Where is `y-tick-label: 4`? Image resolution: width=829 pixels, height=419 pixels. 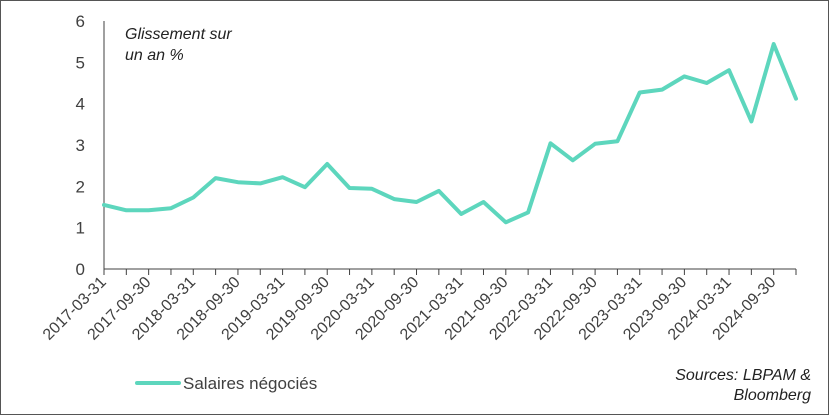 y-tick-label: 4 is located at coordinates (80, 104).